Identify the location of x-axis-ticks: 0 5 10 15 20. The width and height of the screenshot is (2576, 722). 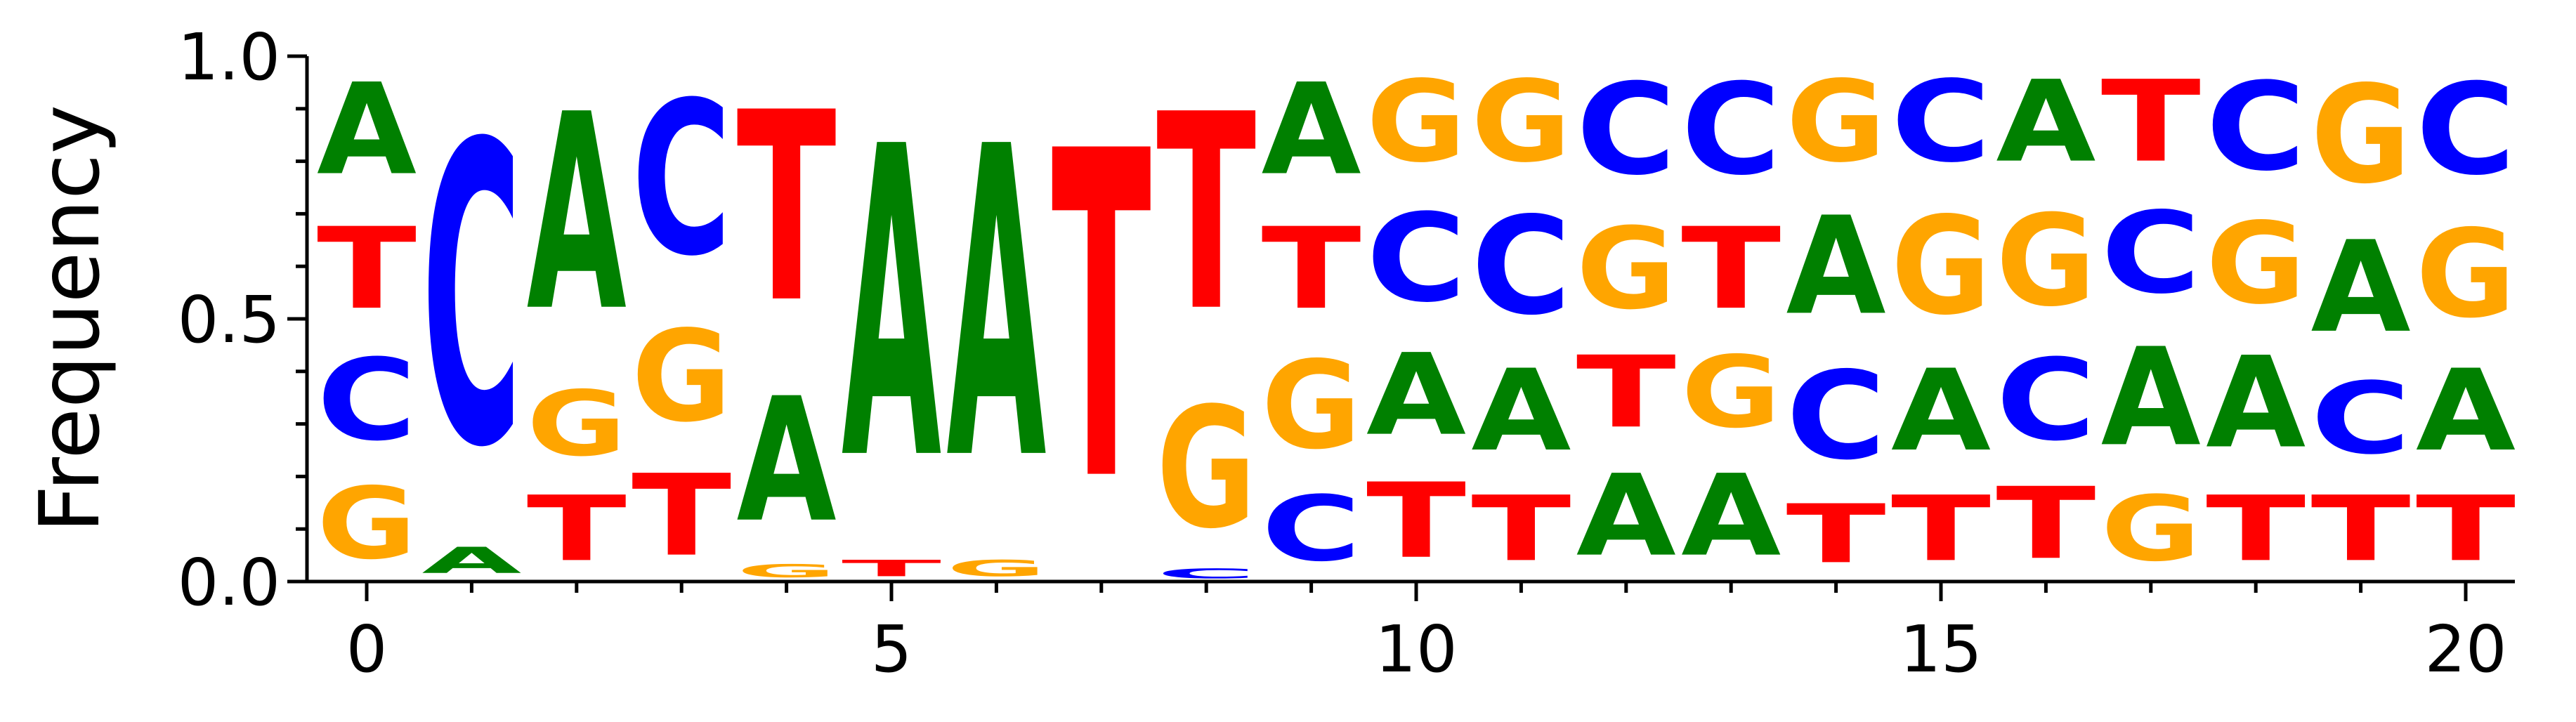
(1426, 634).